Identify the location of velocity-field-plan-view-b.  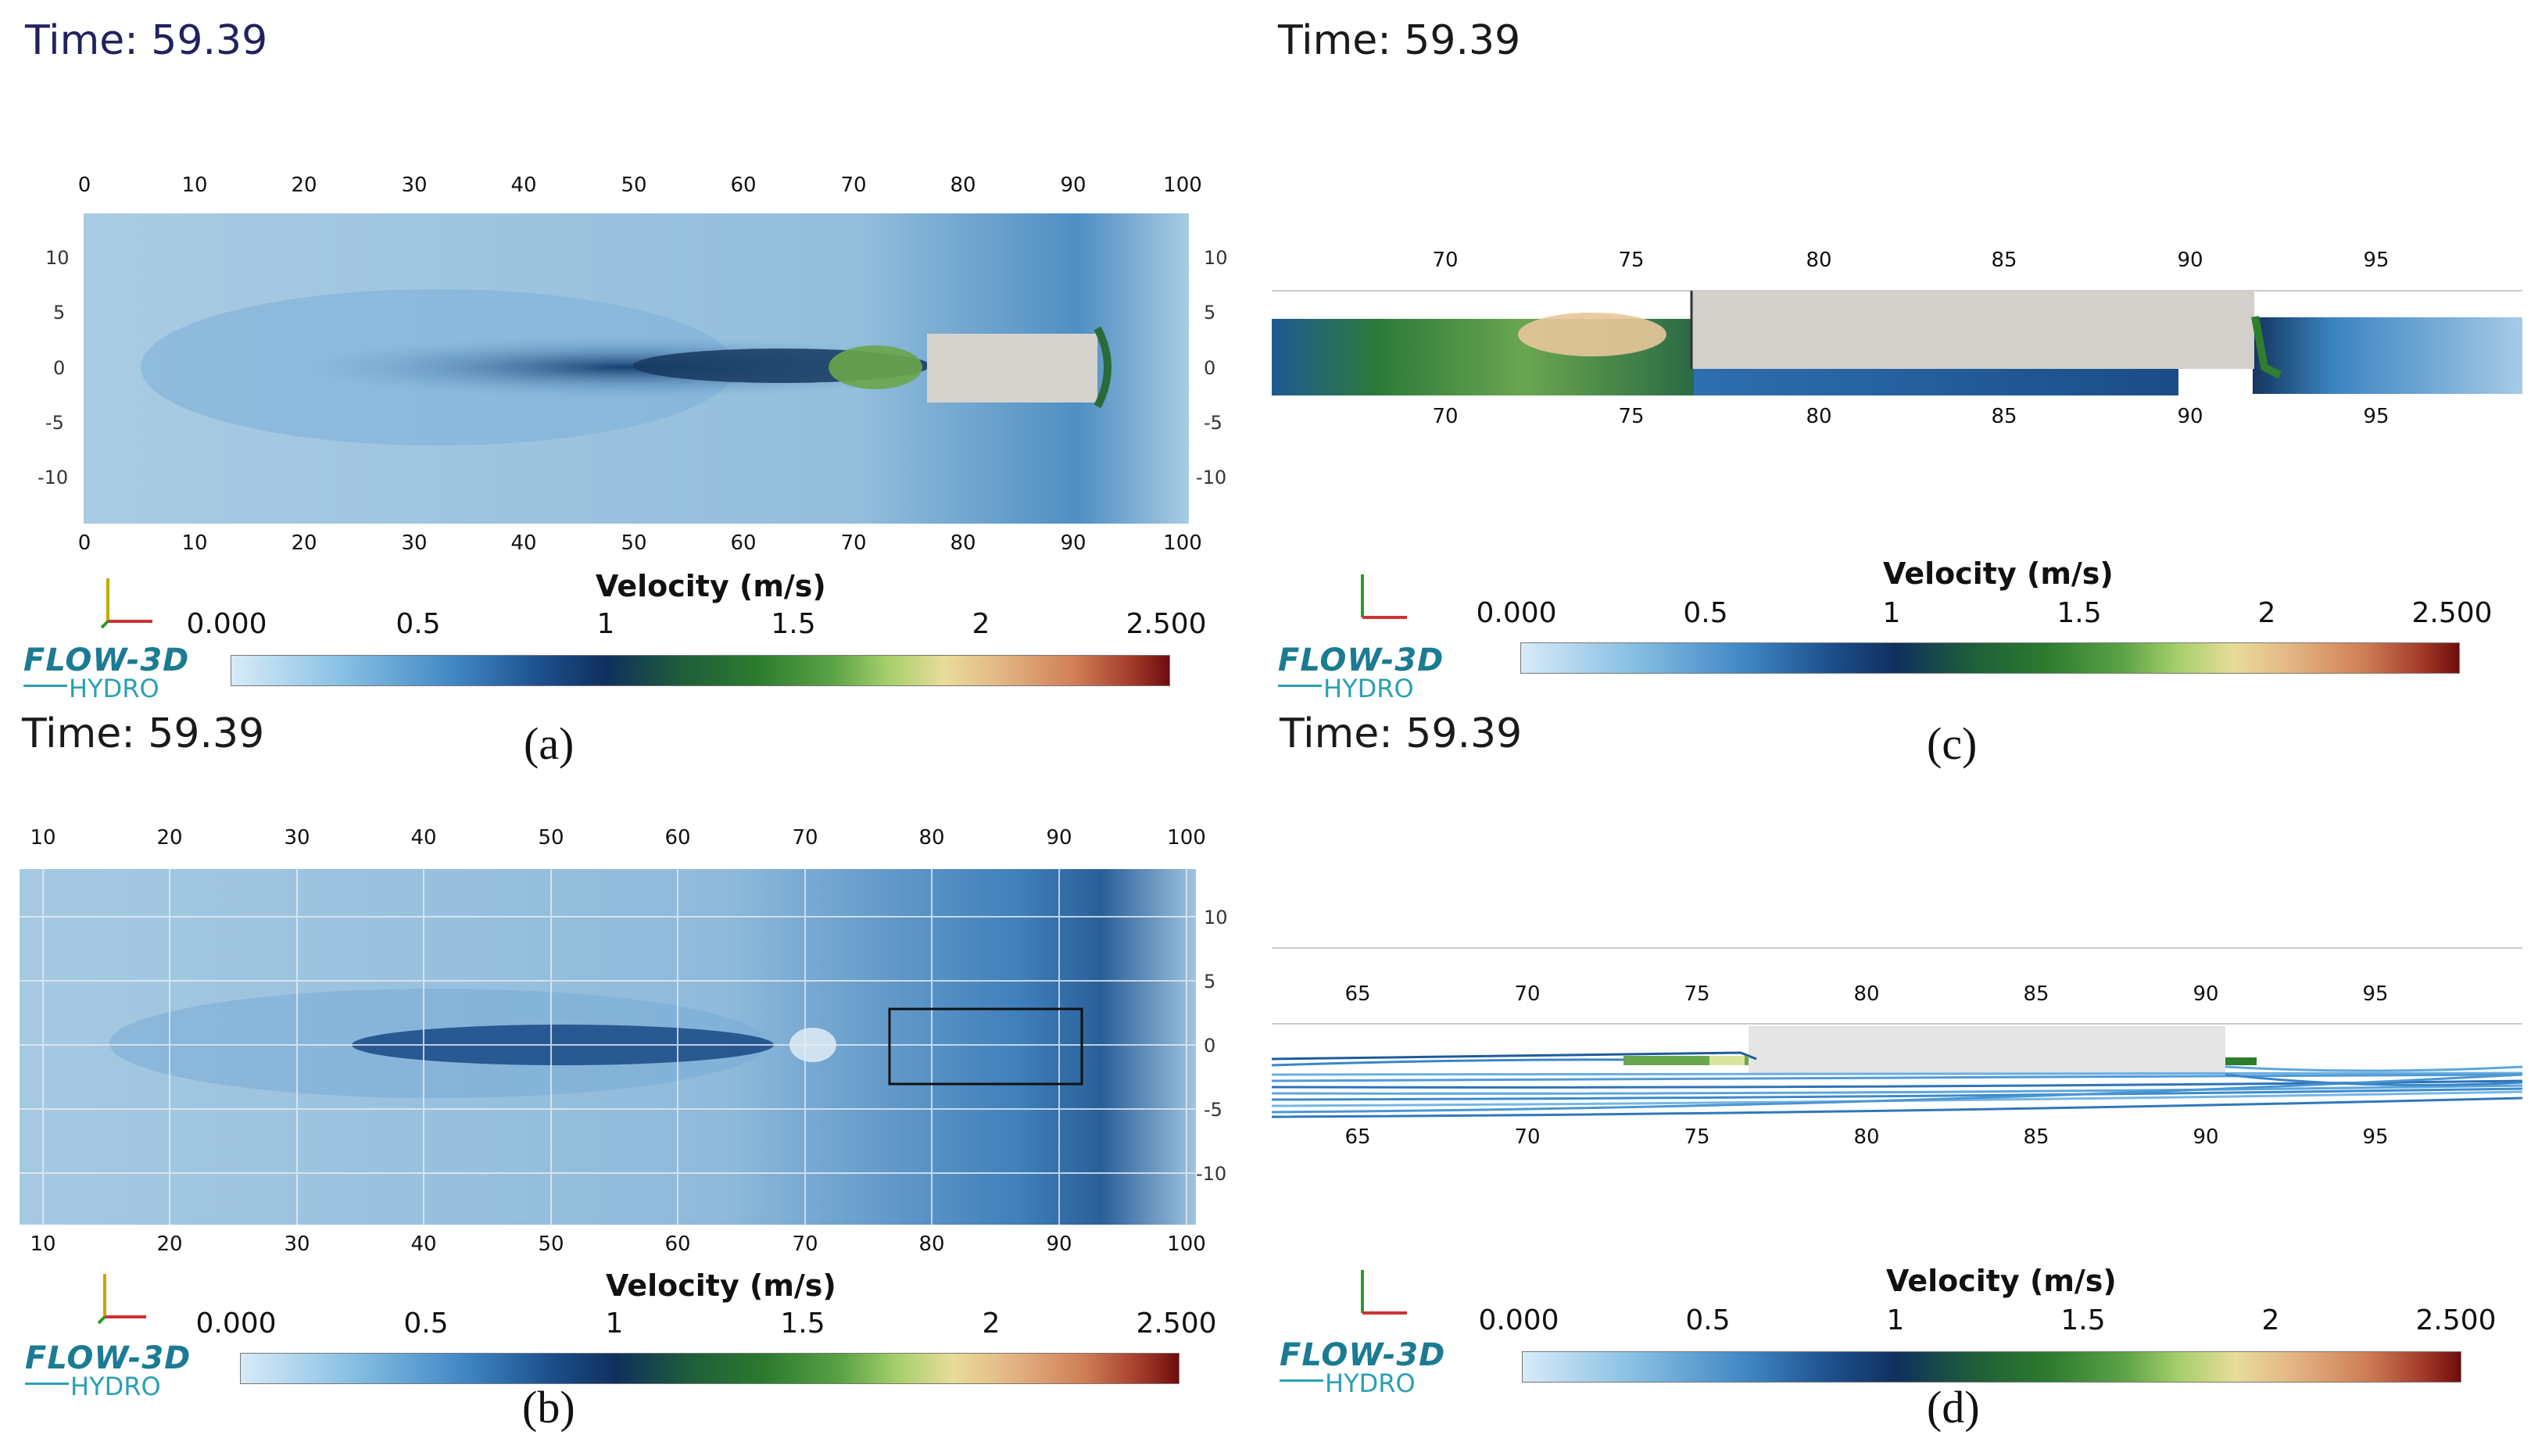
(608, 1047).